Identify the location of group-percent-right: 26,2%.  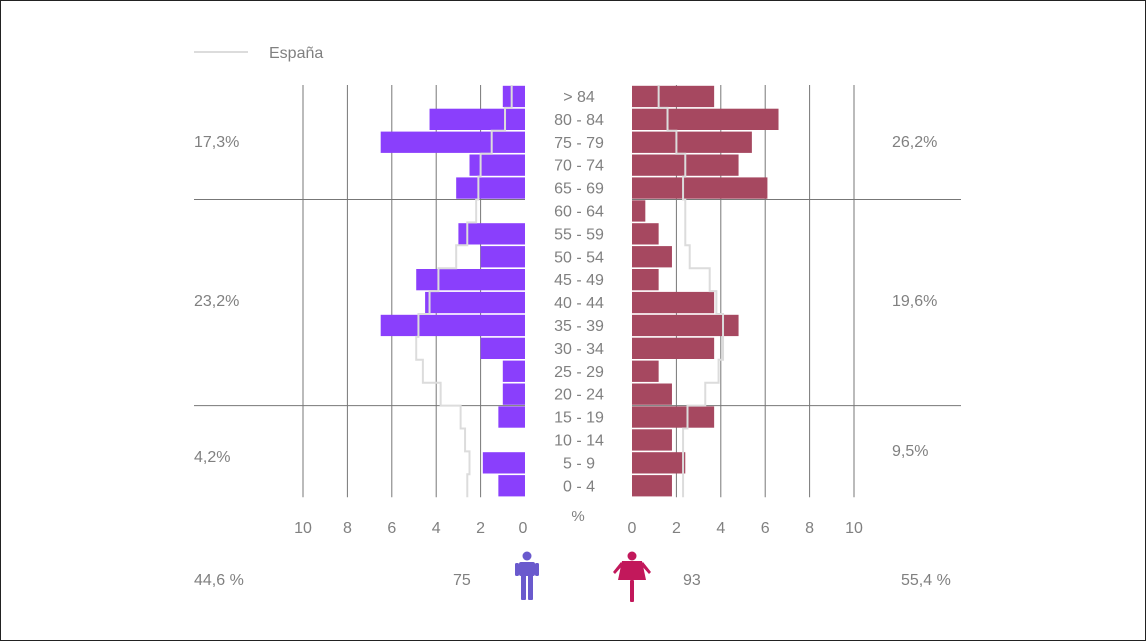
(914, 142).